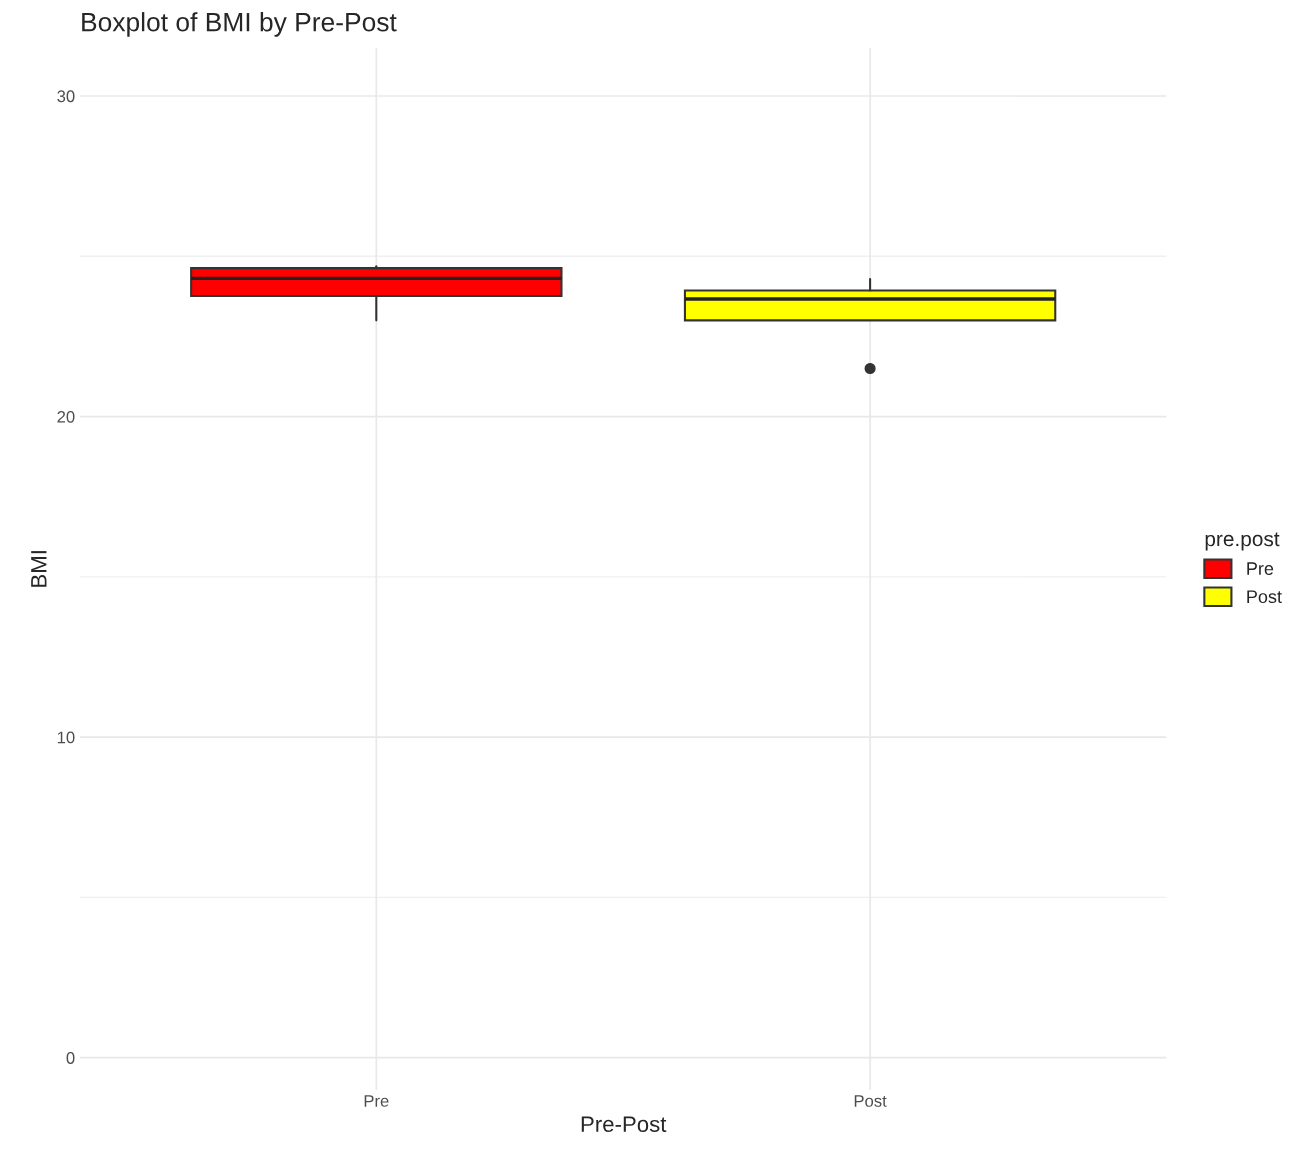 The image size is (1312, 1168). What do you see at coordinates (70, 1058) in the screenshot?
I see `y-tick-label: 0` at bounding box center [70, 1058].